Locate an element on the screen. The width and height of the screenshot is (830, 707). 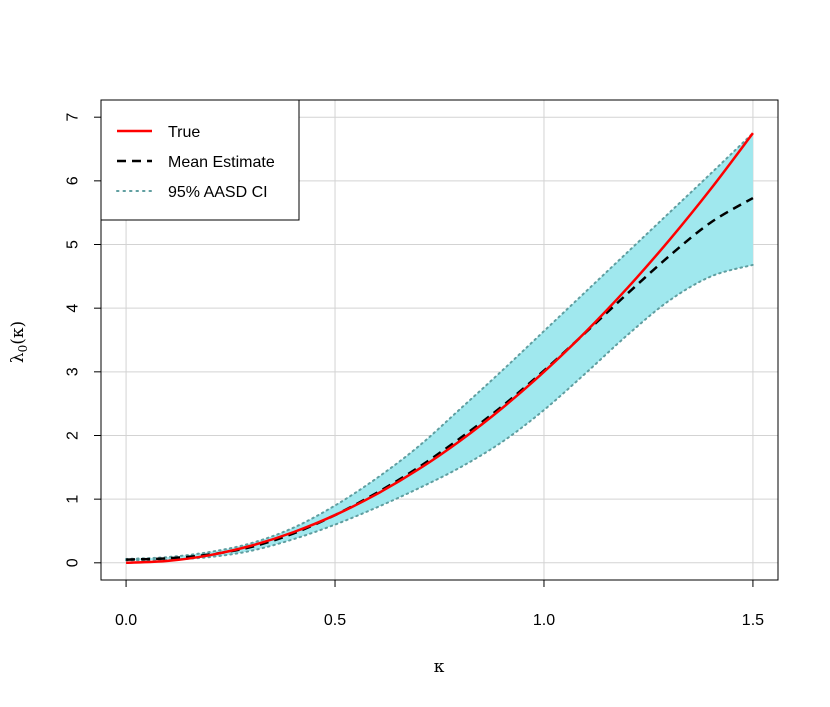
y-tick-label-7: 7 is located at coordinates (73, 117).